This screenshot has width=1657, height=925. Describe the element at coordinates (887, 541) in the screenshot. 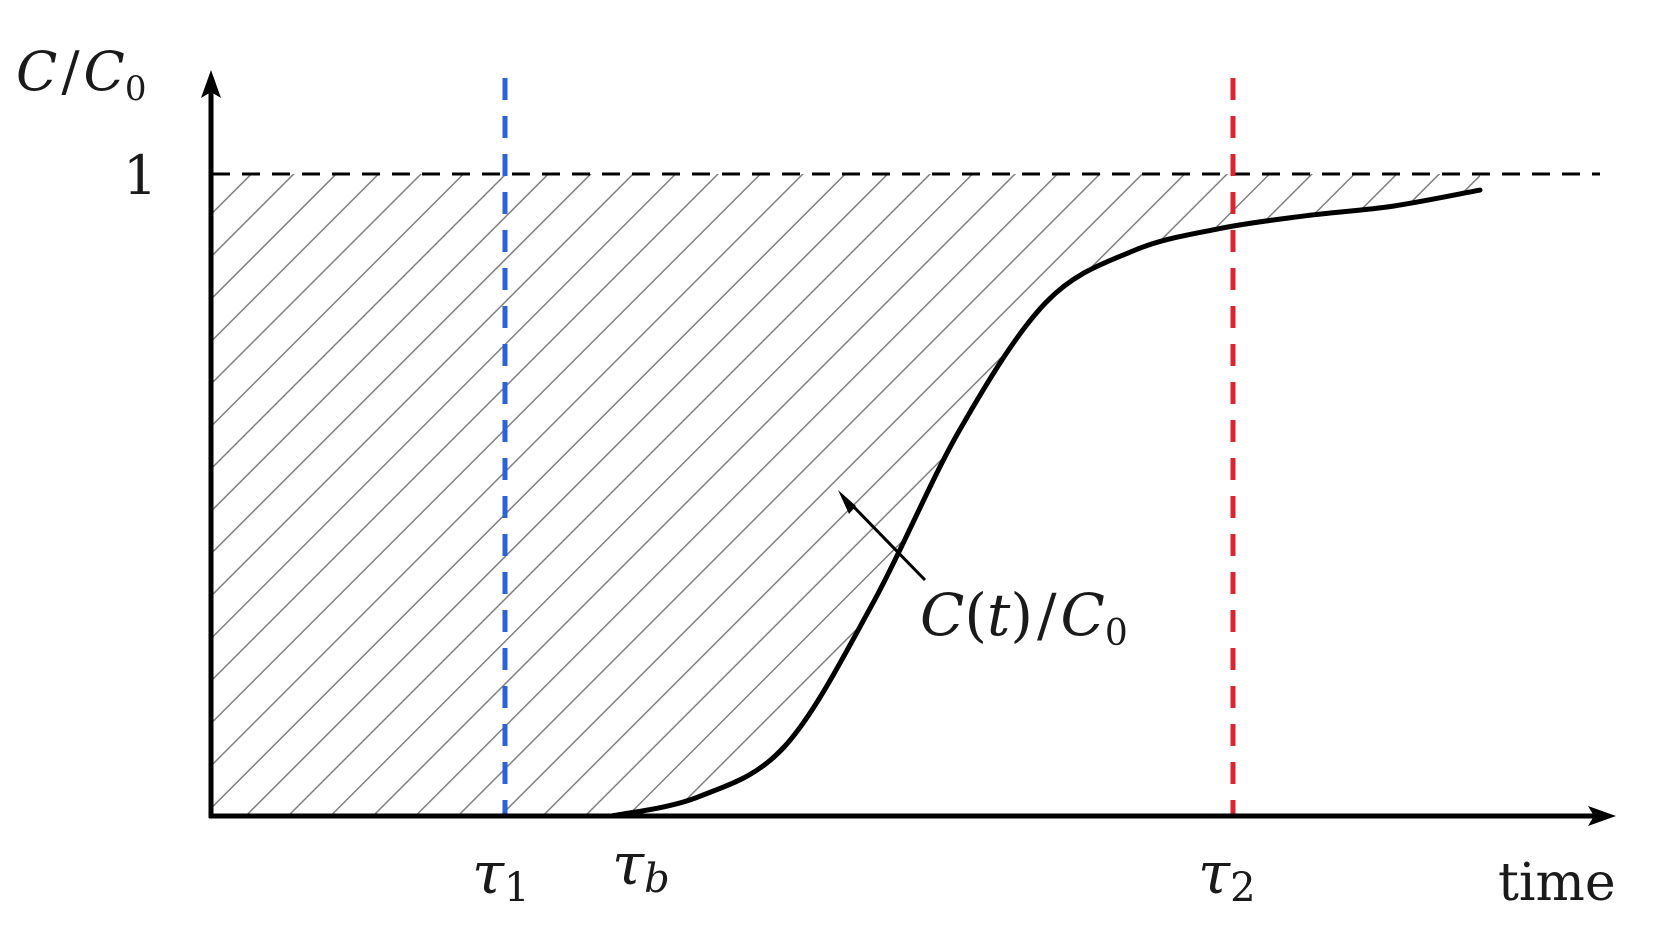

I see `annotation-arrow-line` at that location.